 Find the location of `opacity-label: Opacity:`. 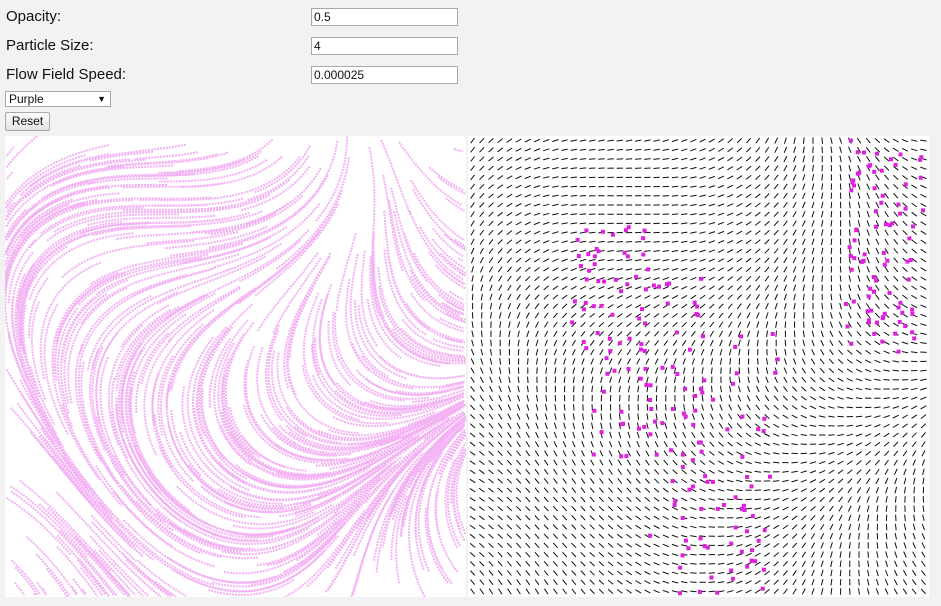

opacity-label: Opacity: is located at coordinates (34, 16).